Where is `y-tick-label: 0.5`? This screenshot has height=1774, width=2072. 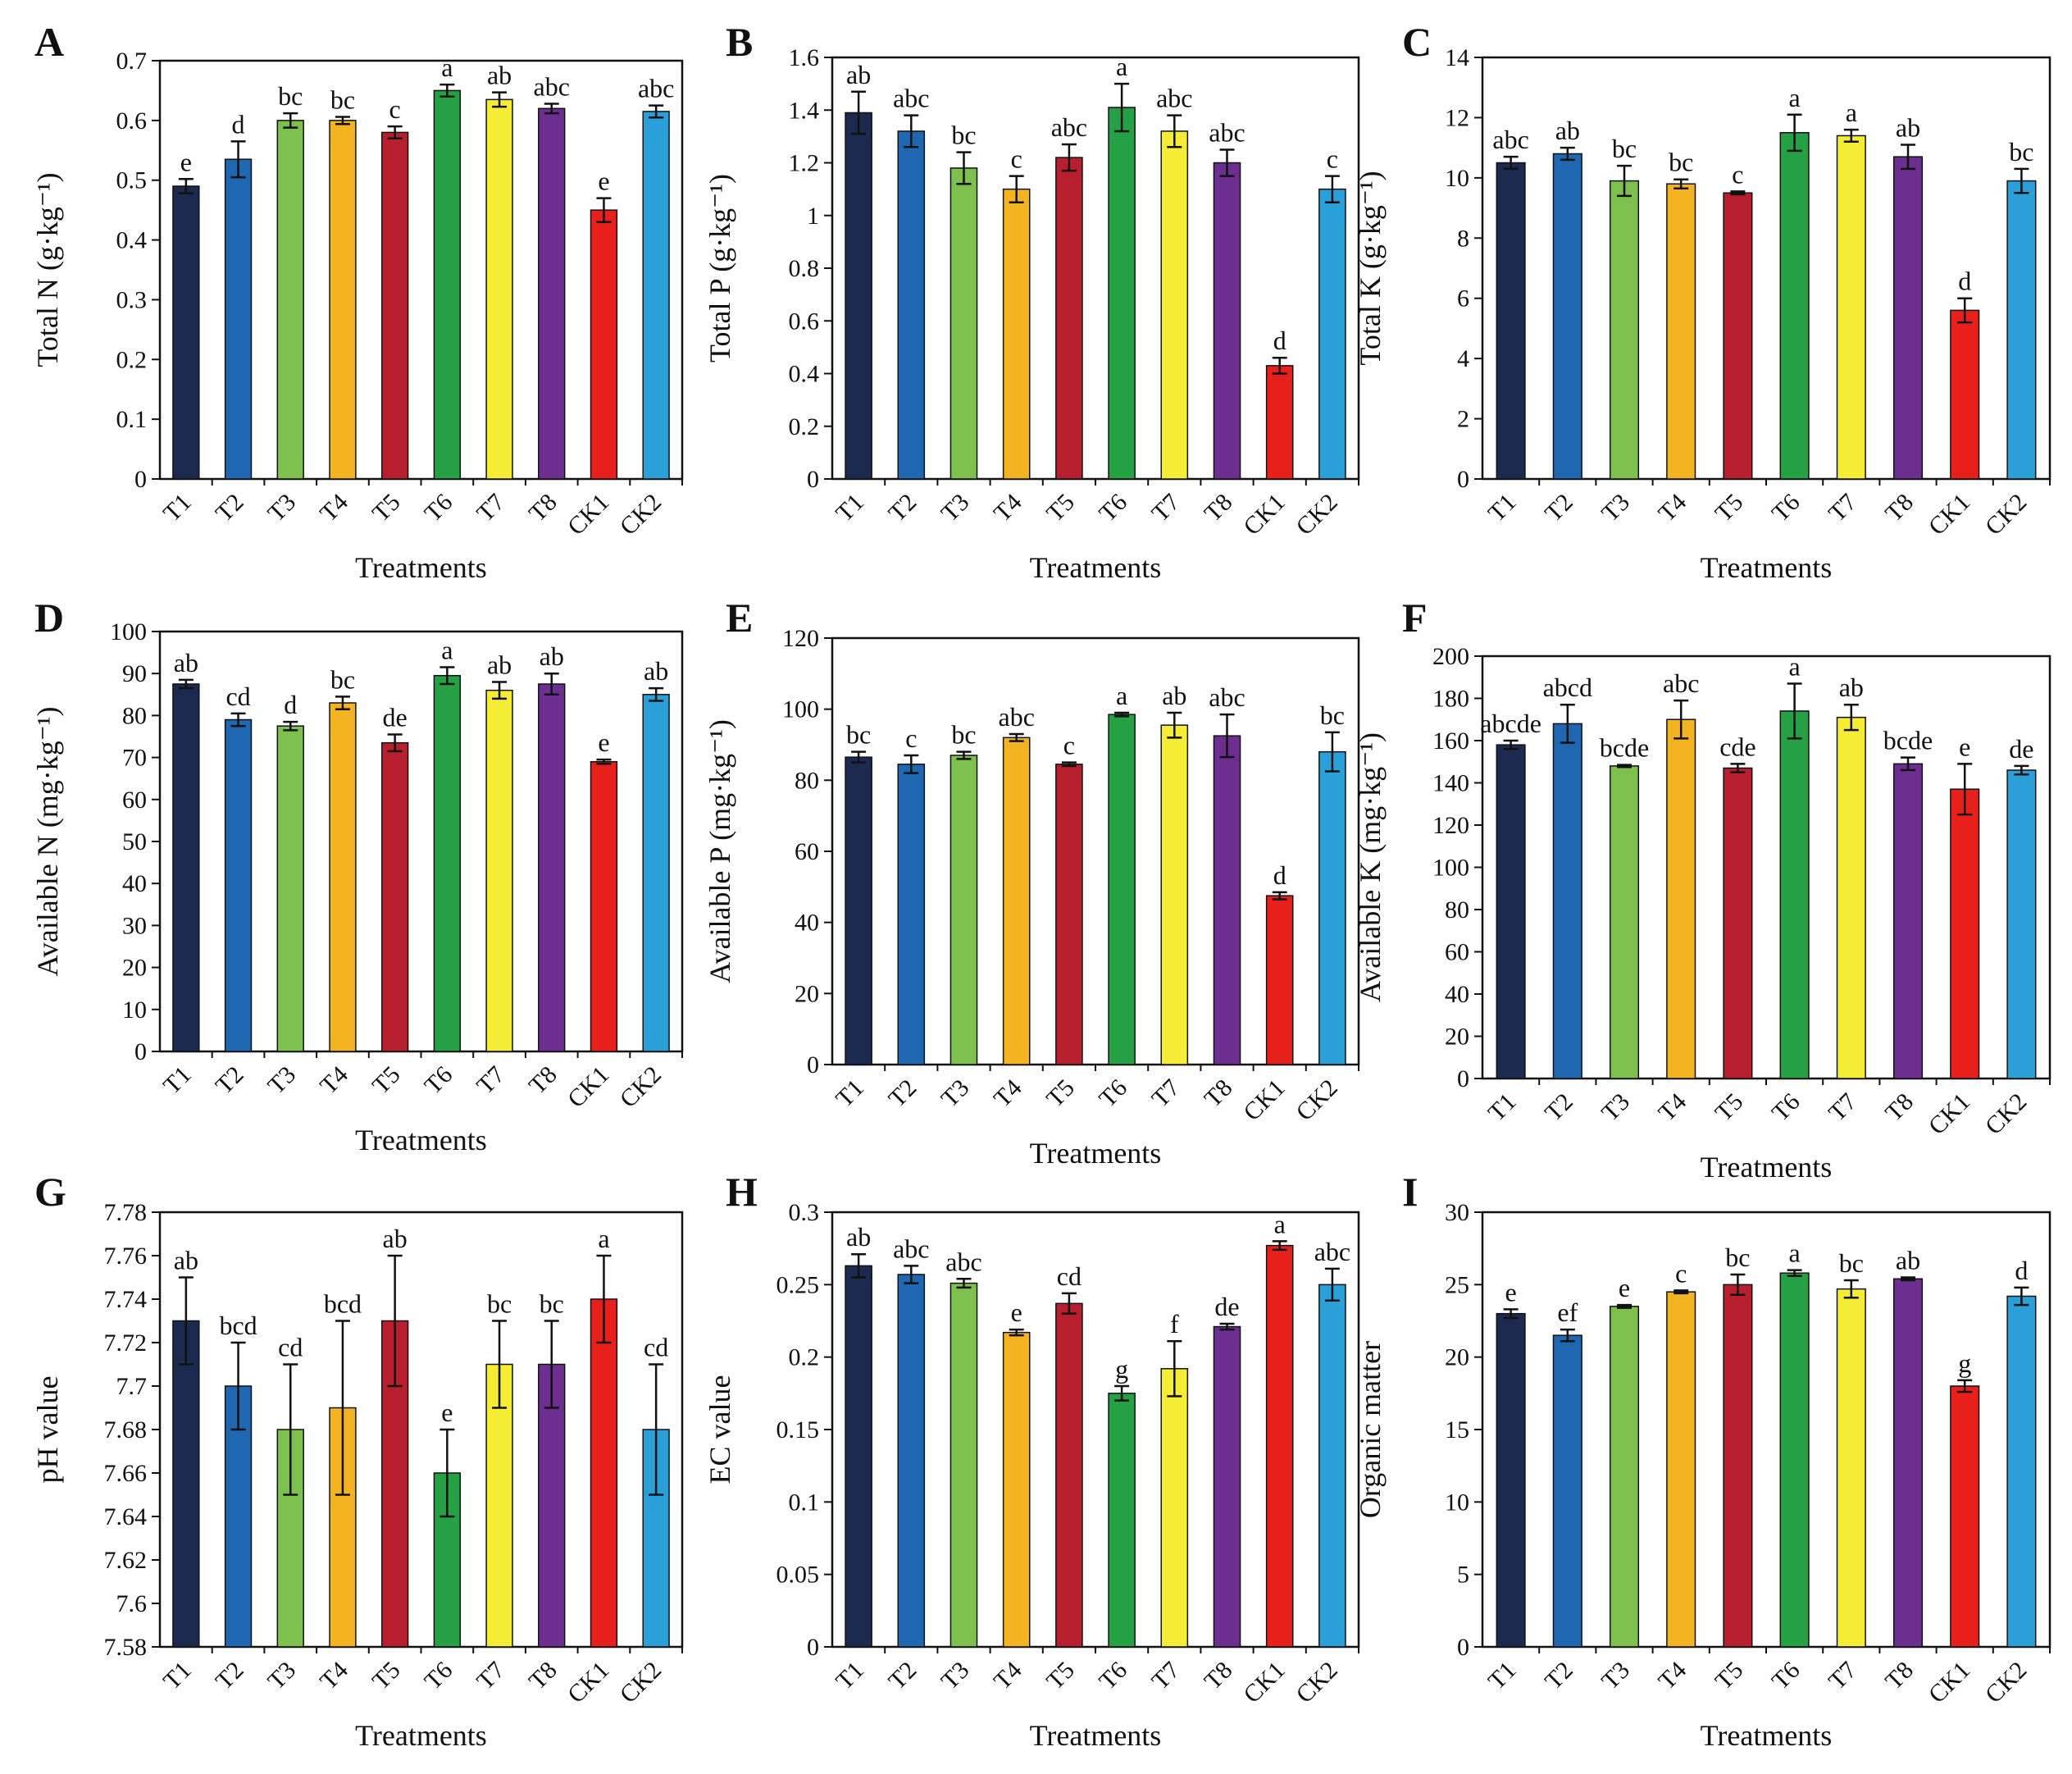 y-tick-label: 0.5 is located at coordinates (132, 180).